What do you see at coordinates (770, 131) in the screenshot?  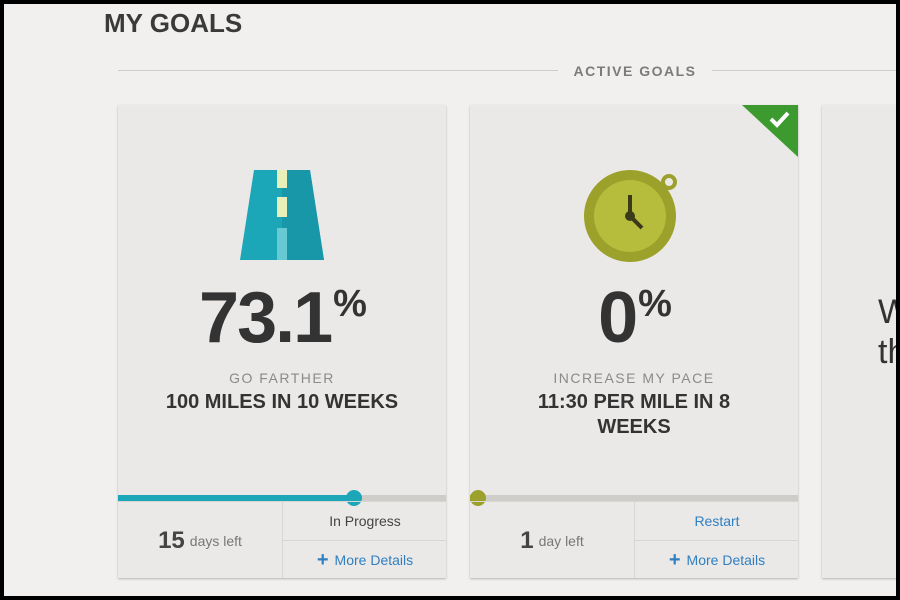 I see `completed-badge` at bounding box center [770, 131].